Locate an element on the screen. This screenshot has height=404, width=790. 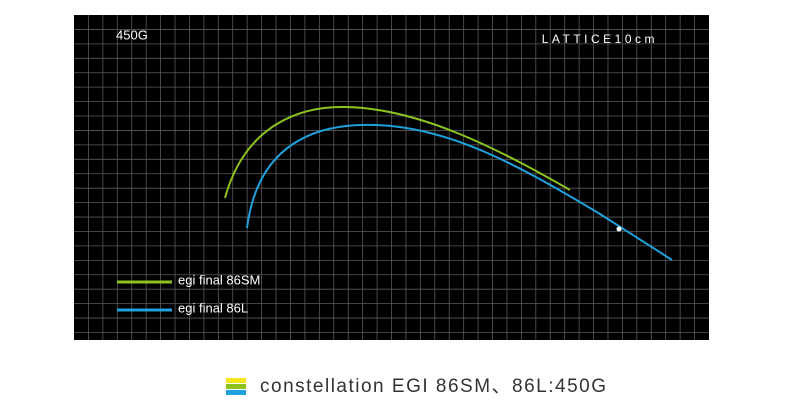
curve-86sm is located at coordinates (397, 152).